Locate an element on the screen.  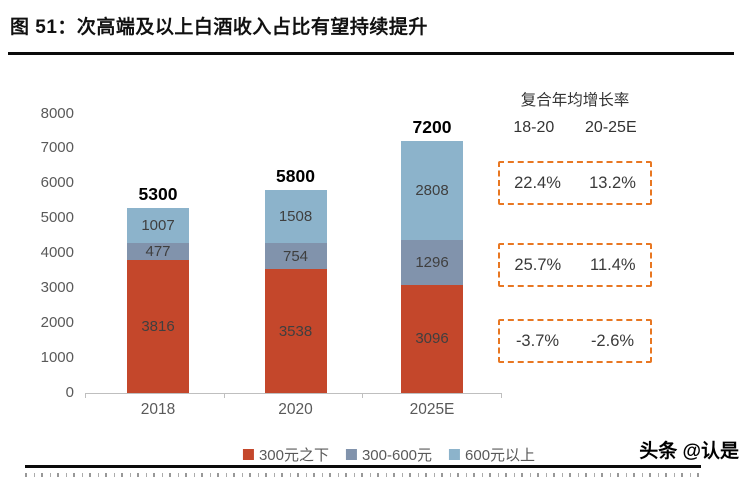
segment-value-label: 3816 is located at coordinates (158, 326).